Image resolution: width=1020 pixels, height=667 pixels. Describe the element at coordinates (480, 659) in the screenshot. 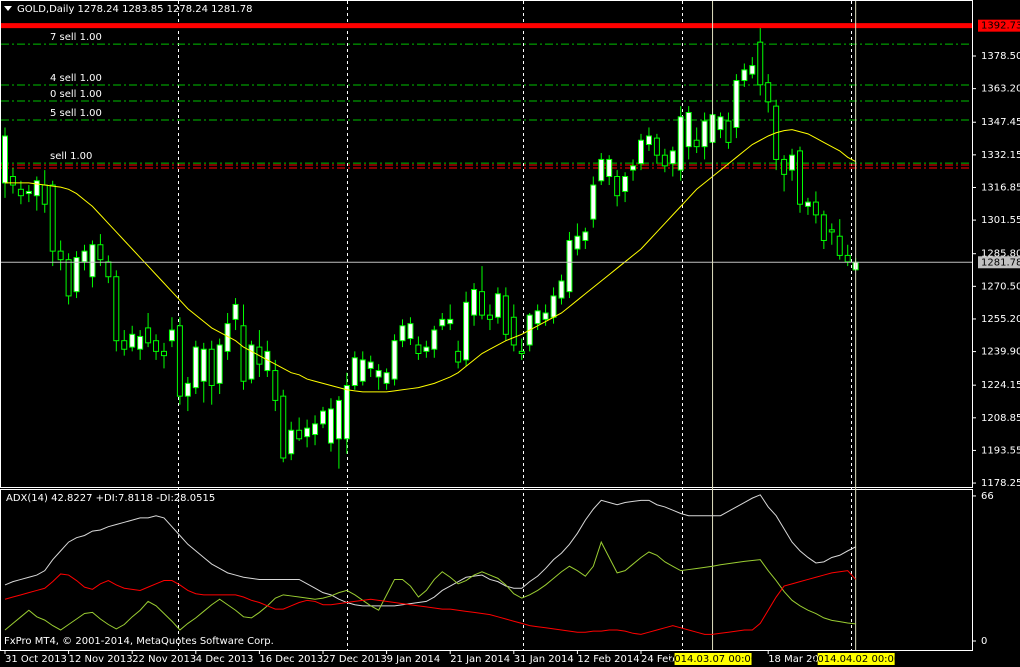

I see `x-tick-label: 21 Jan 2014` at that location.